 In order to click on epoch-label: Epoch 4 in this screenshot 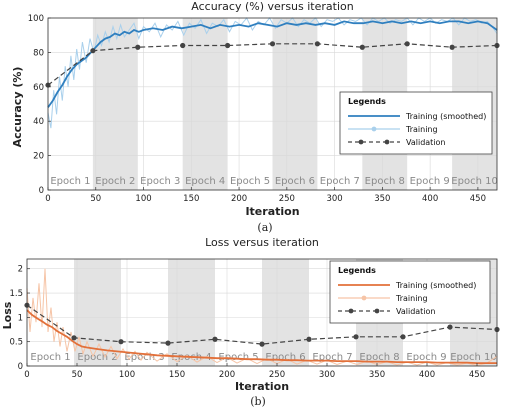, I will do `click(205, 181)`.